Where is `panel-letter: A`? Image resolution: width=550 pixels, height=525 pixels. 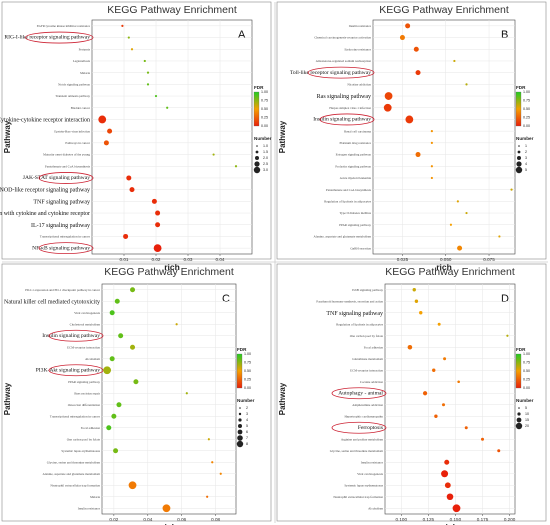 panel-letter: A is located at coordinates (242, 35).